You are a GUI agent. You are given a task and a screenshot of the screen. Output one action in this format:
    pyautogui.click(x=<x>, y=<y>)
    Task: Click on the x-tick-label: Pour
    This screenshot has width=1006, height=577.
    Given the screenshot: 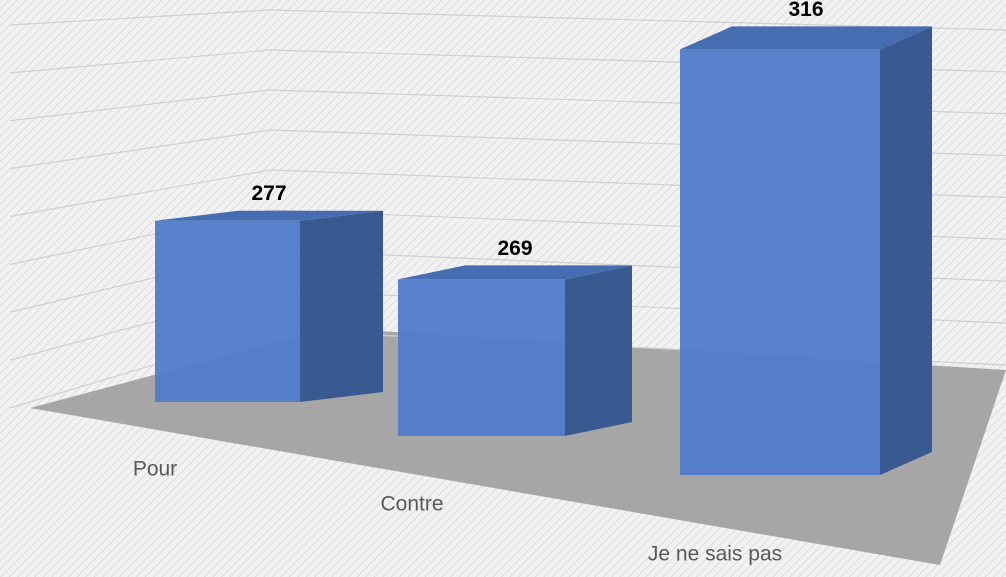 What is the action you would take?
    pyautogui.click(x=155, y=469)
    